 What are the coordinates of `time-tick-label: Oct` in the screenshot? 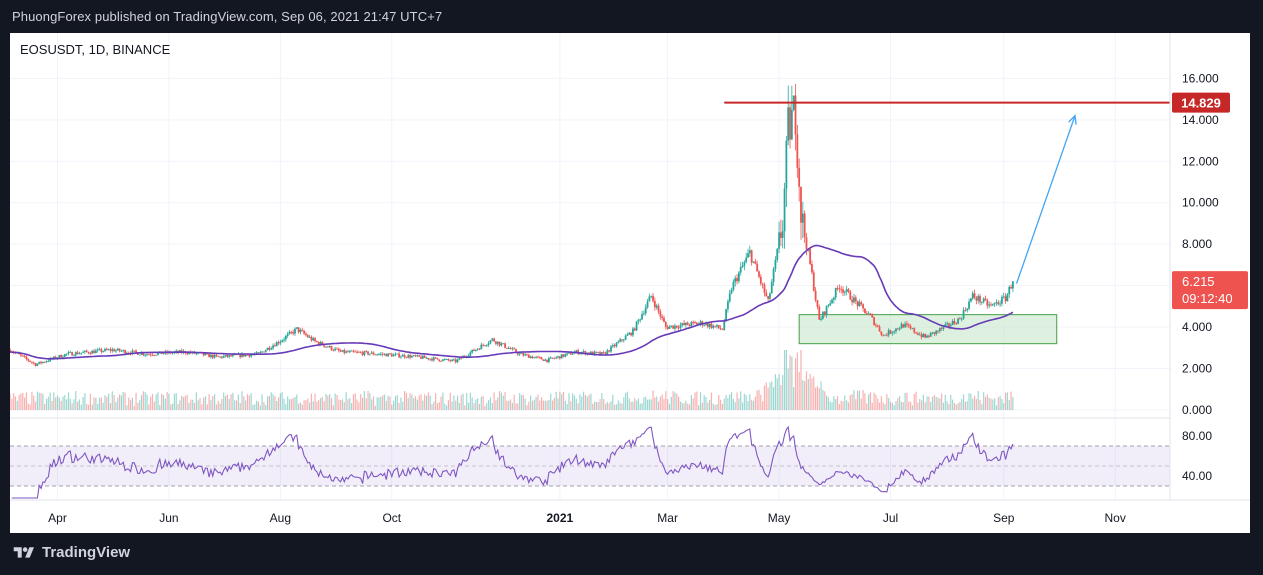 It's located at (391, 518).